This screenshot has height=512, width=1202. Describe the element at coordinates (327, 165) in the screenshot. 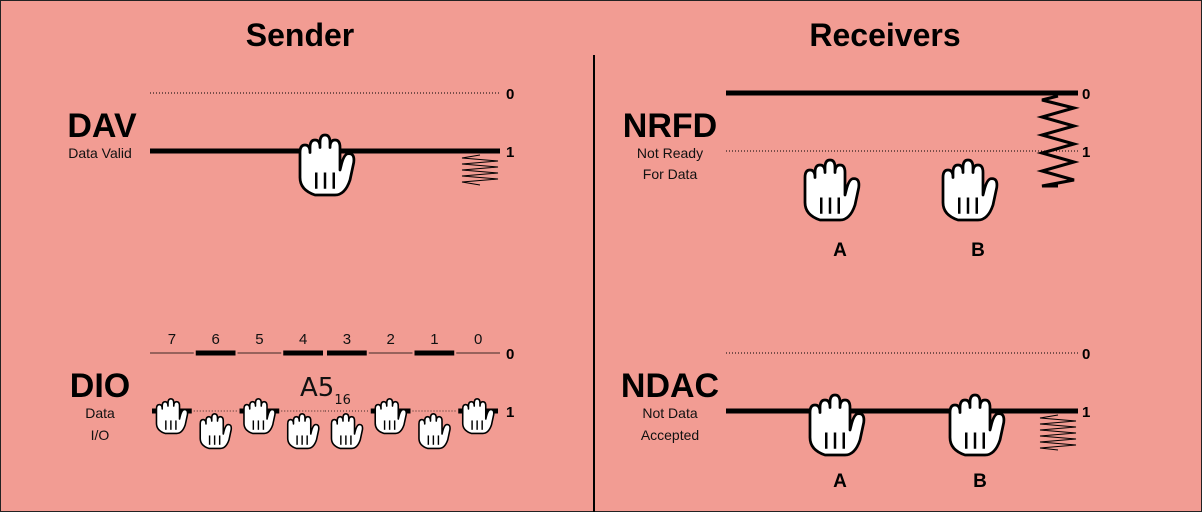

I see `dav-hand` at that location.